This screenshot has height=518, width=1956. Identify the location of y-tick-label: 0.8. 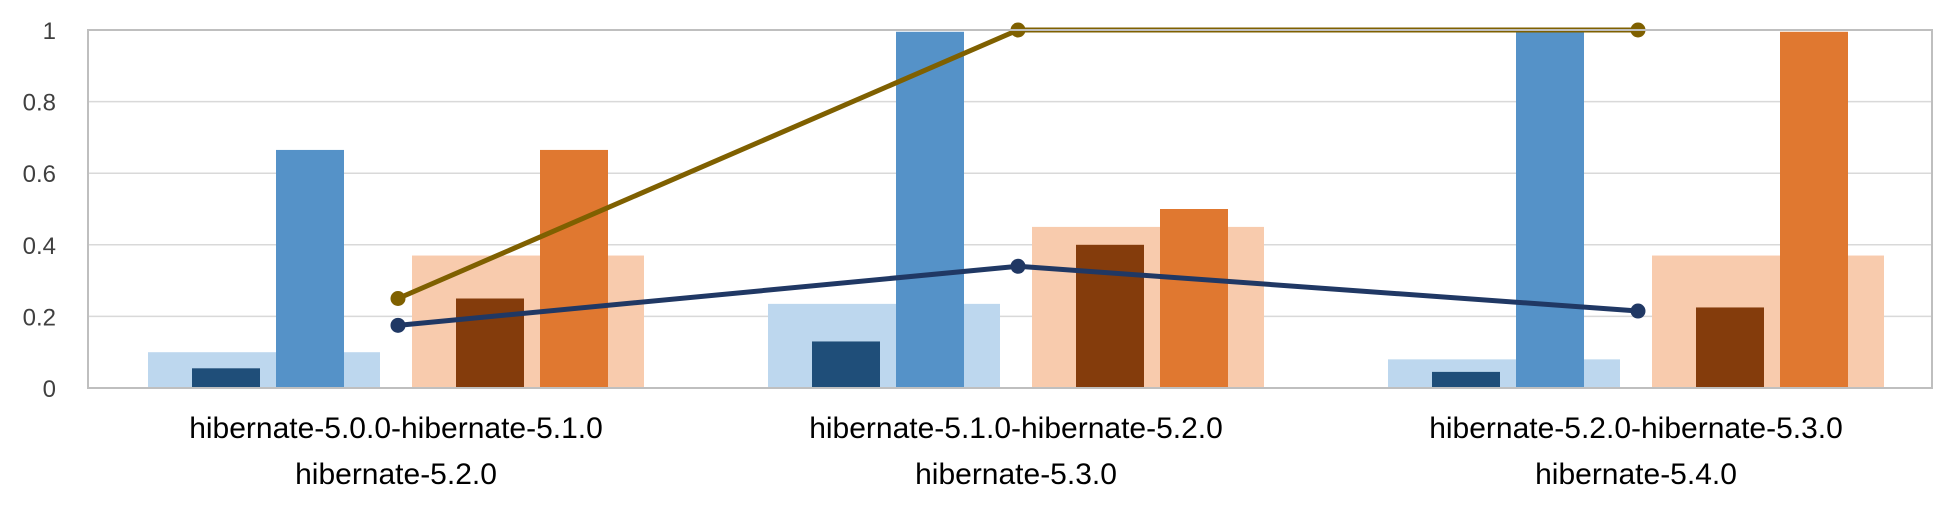
(39, 103).